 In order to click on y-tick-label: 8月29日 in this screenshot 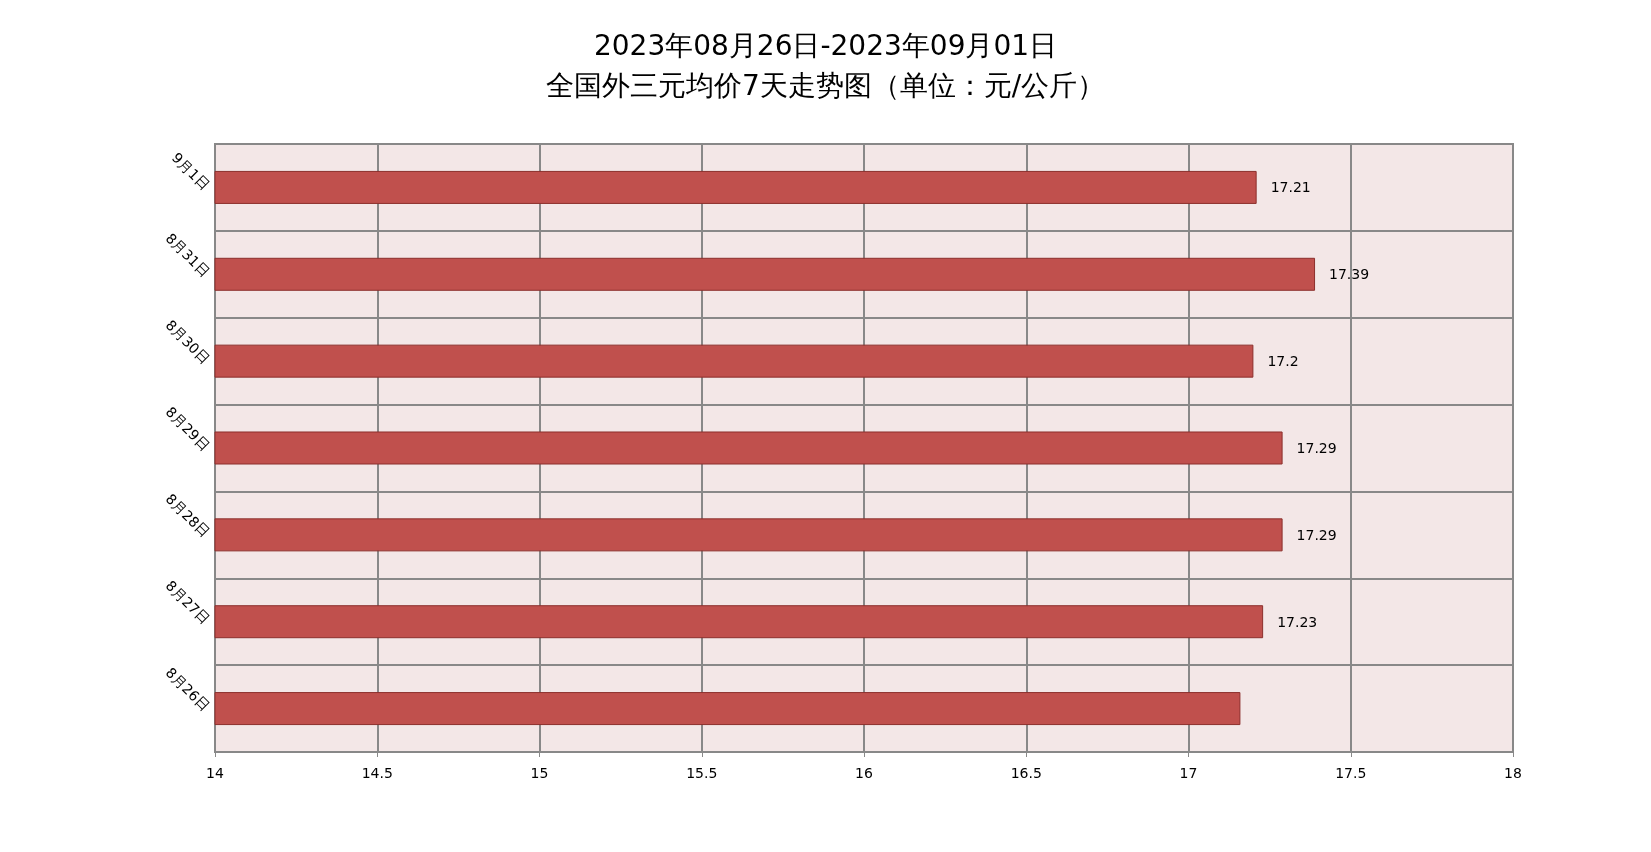, I will do `click(187, 428)`.